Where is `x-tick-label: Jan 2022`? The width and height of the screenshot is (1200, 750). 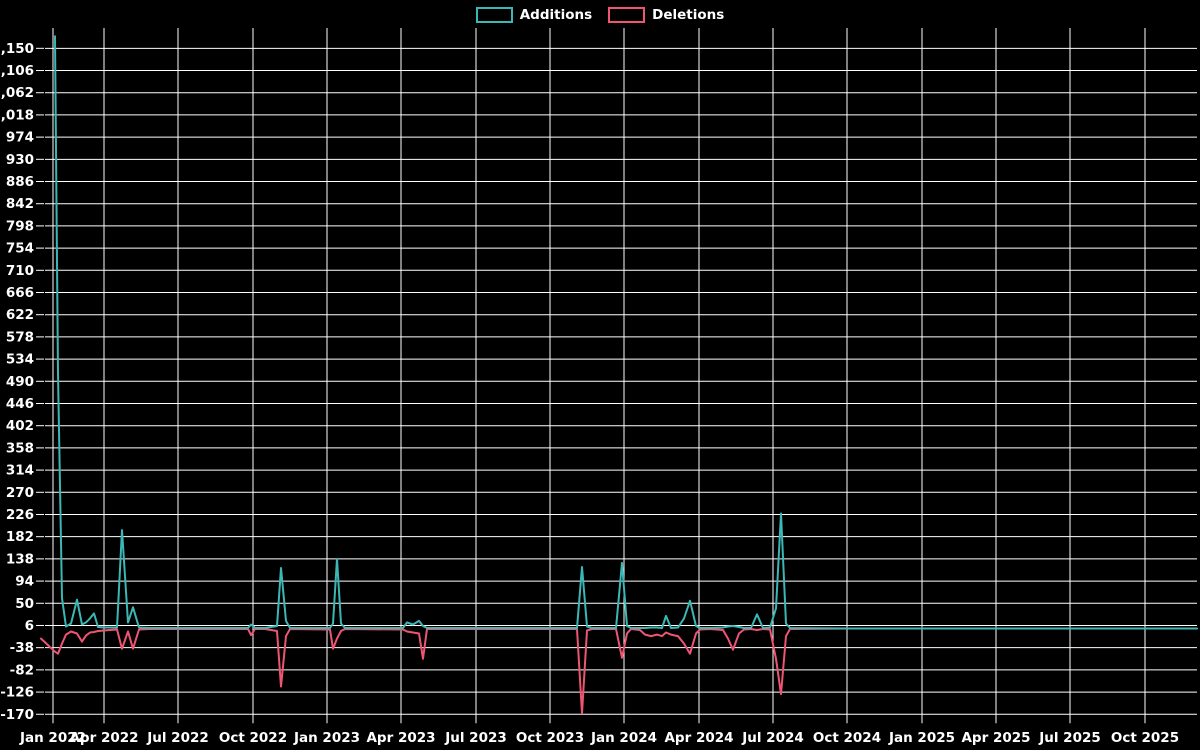 x-tick-label: Jan 2022 is located at coordinates (52, 738).